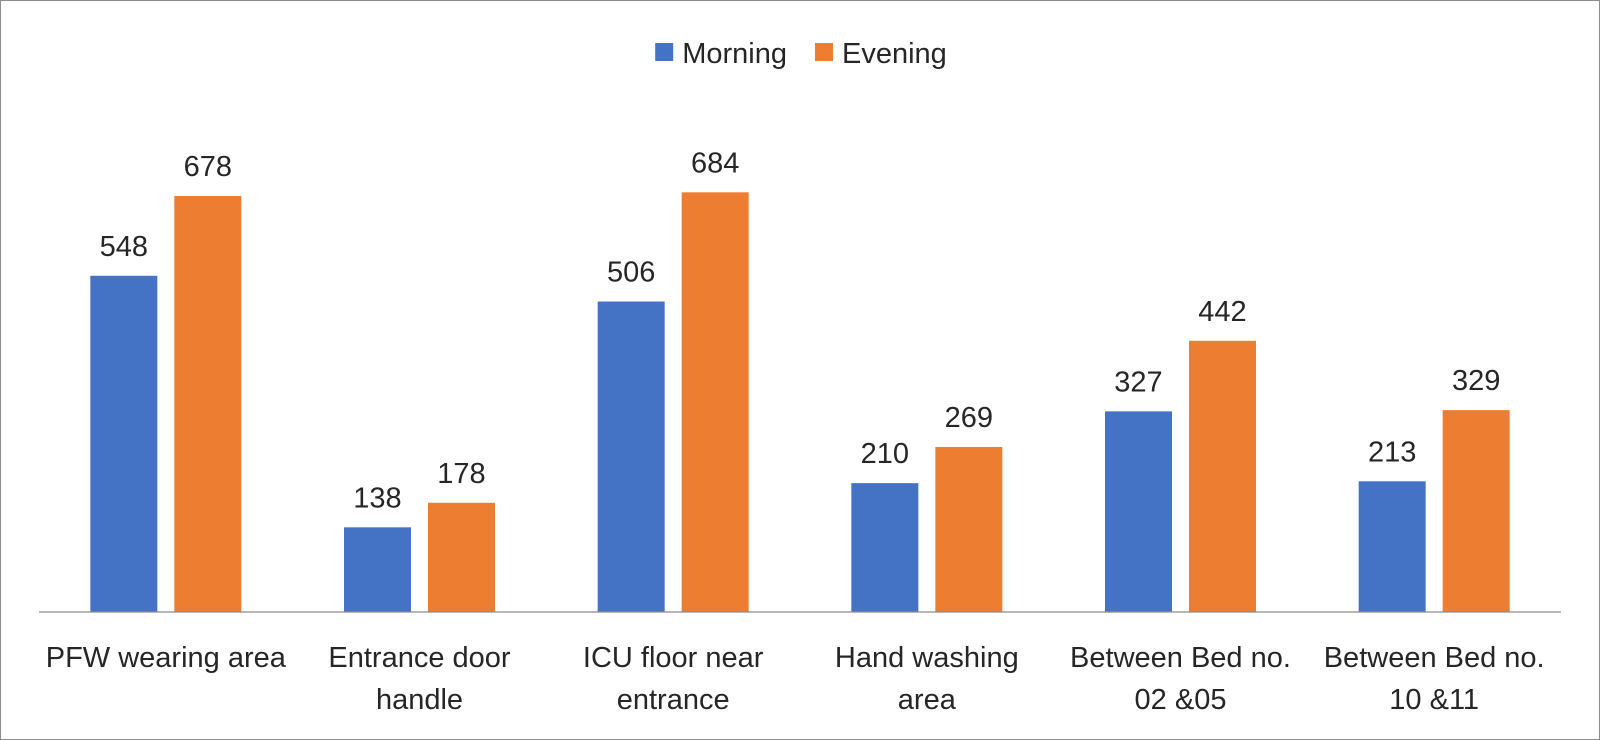  What do you see at coordinates (631, 273) in the screenshot?
I see `data-label-morning-2: 506` at bounding box center [631, 273].